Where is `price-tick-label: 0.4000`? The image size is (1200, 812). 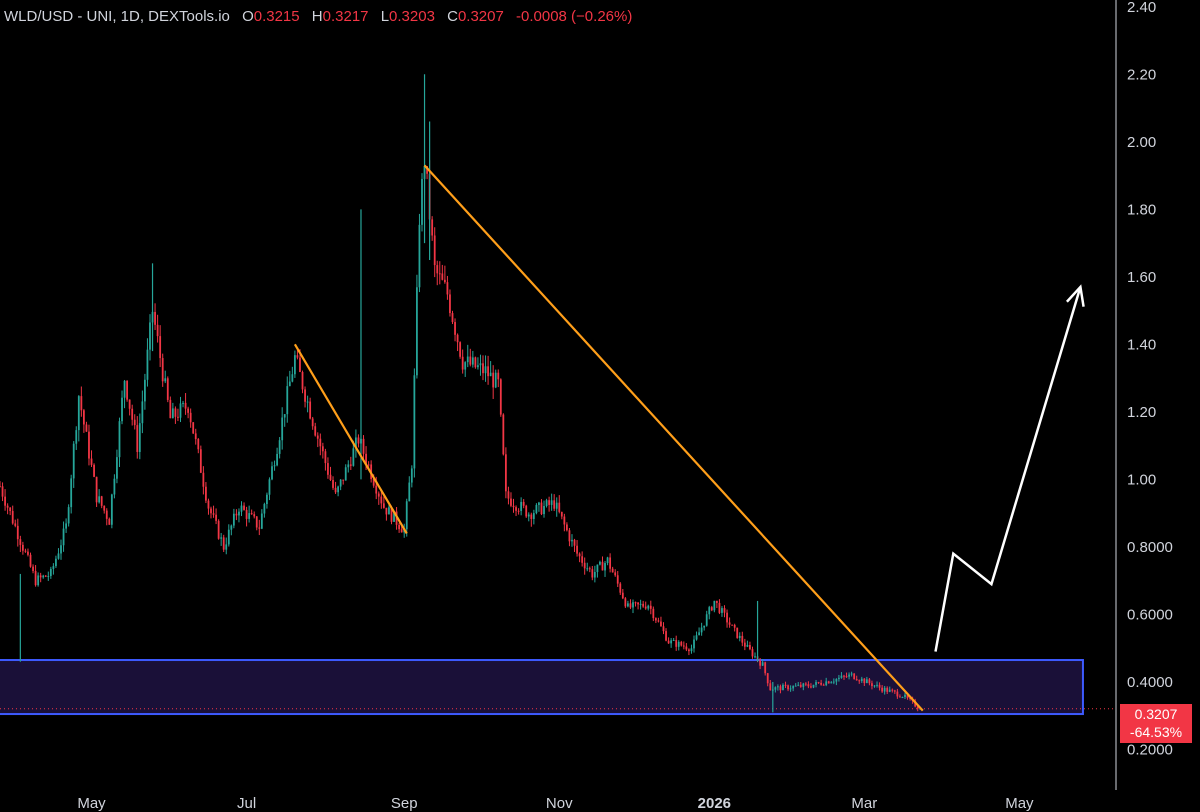 price-tick-label: 0.4000 is located at coordinates (1150, 682).